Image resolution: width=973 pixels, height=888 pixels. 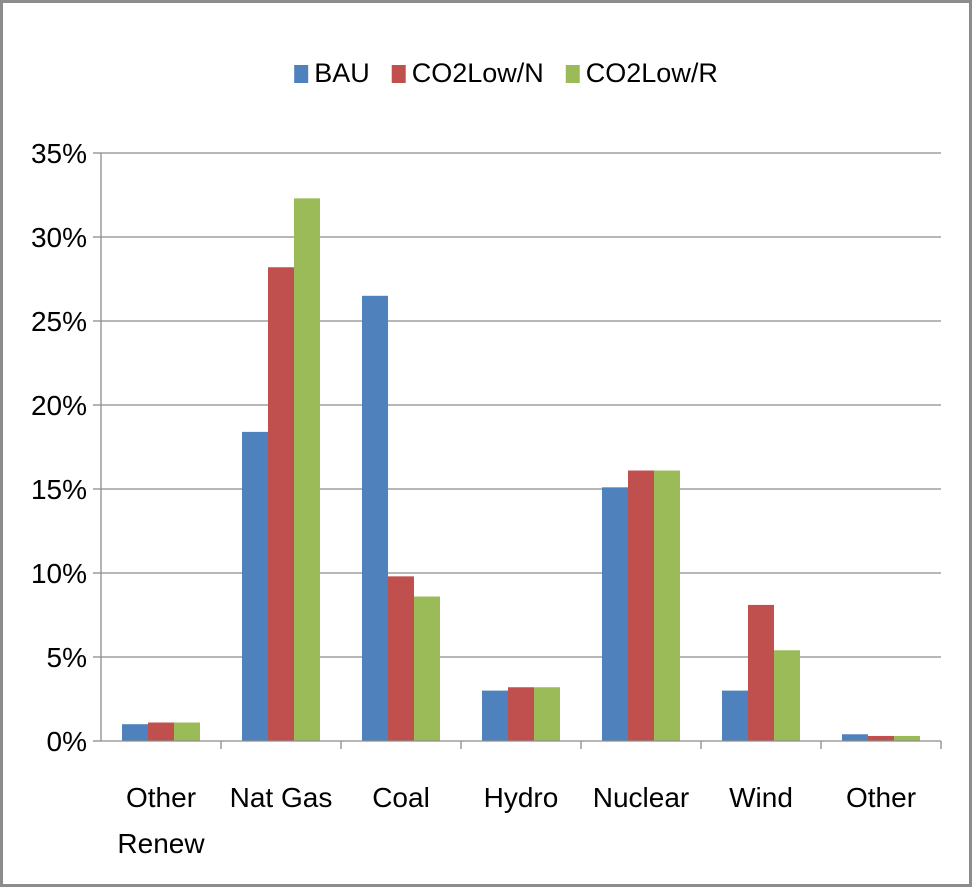 I want to click on y-tick-label: 25%, so click(x=59, y=321).